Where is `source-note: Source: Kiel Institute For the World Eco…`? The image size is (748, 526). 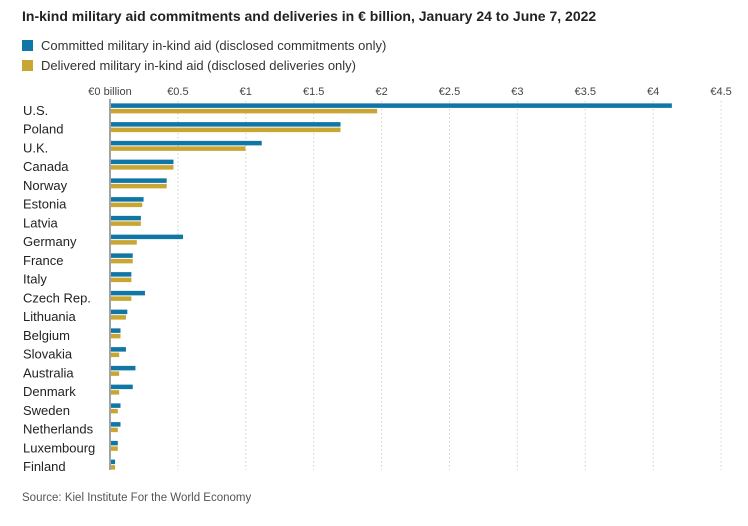
source-note: Source: Kiel Institute For the World Eco… is located at coordinates (137, 498).